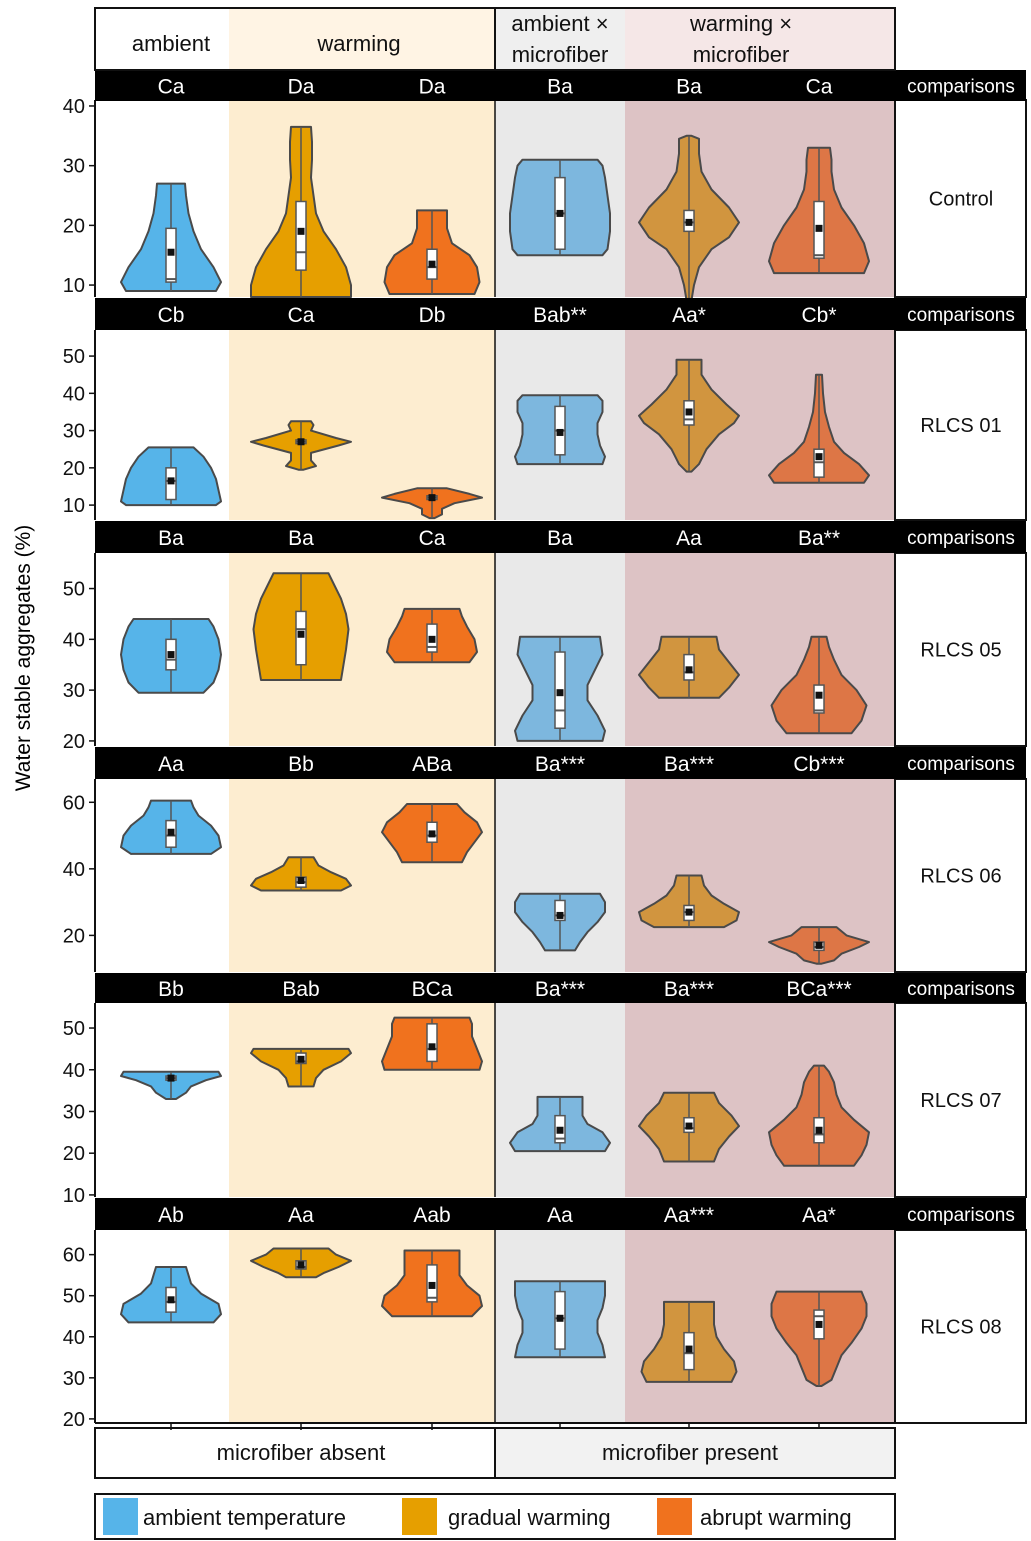  Describe the element at coordinates (560, 315) in the screenshot. I see `comparison-letter-1-3: Bab**` at that location.